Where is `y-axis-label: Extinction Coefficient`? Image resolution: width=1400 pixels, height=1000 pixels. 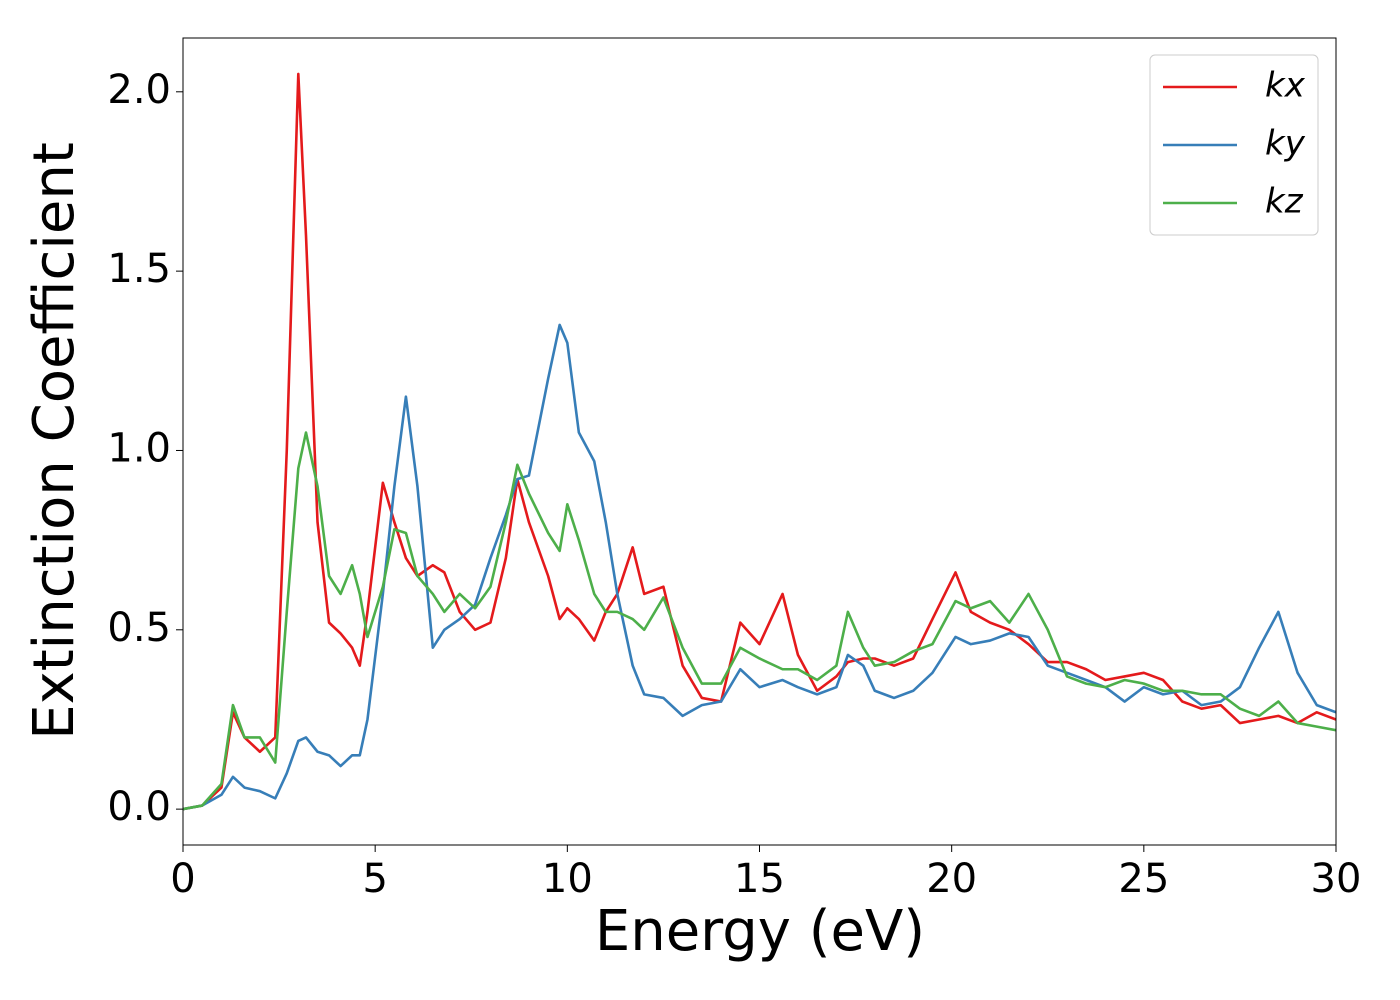
y-axis-label: Extinction Coefficient is located at coordinates (54, 441).